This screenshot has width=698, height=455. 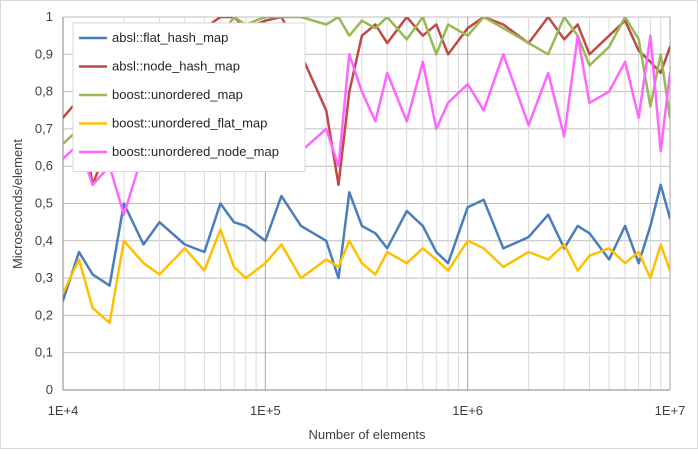 I want to click on legend-label: absl::flat_hash_map, so click(x=170, y=37).